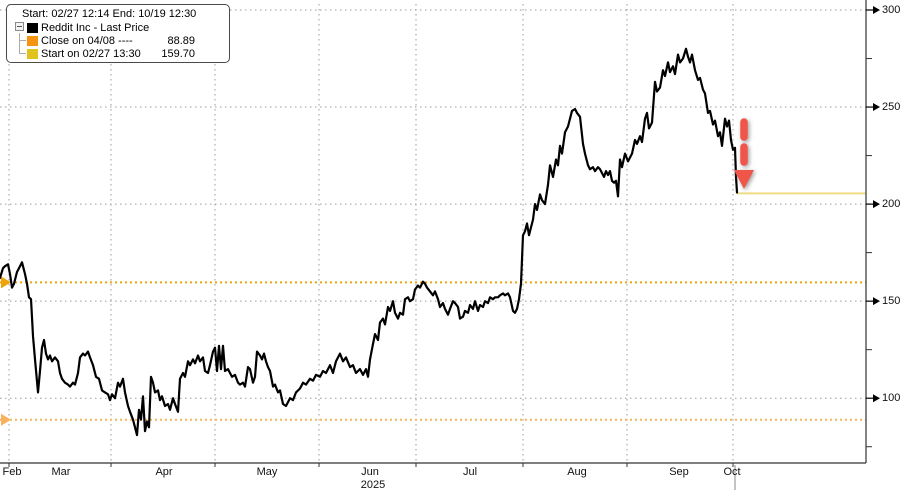  I want to click on x-axis-label-aug: Aug, so click(577, 472).